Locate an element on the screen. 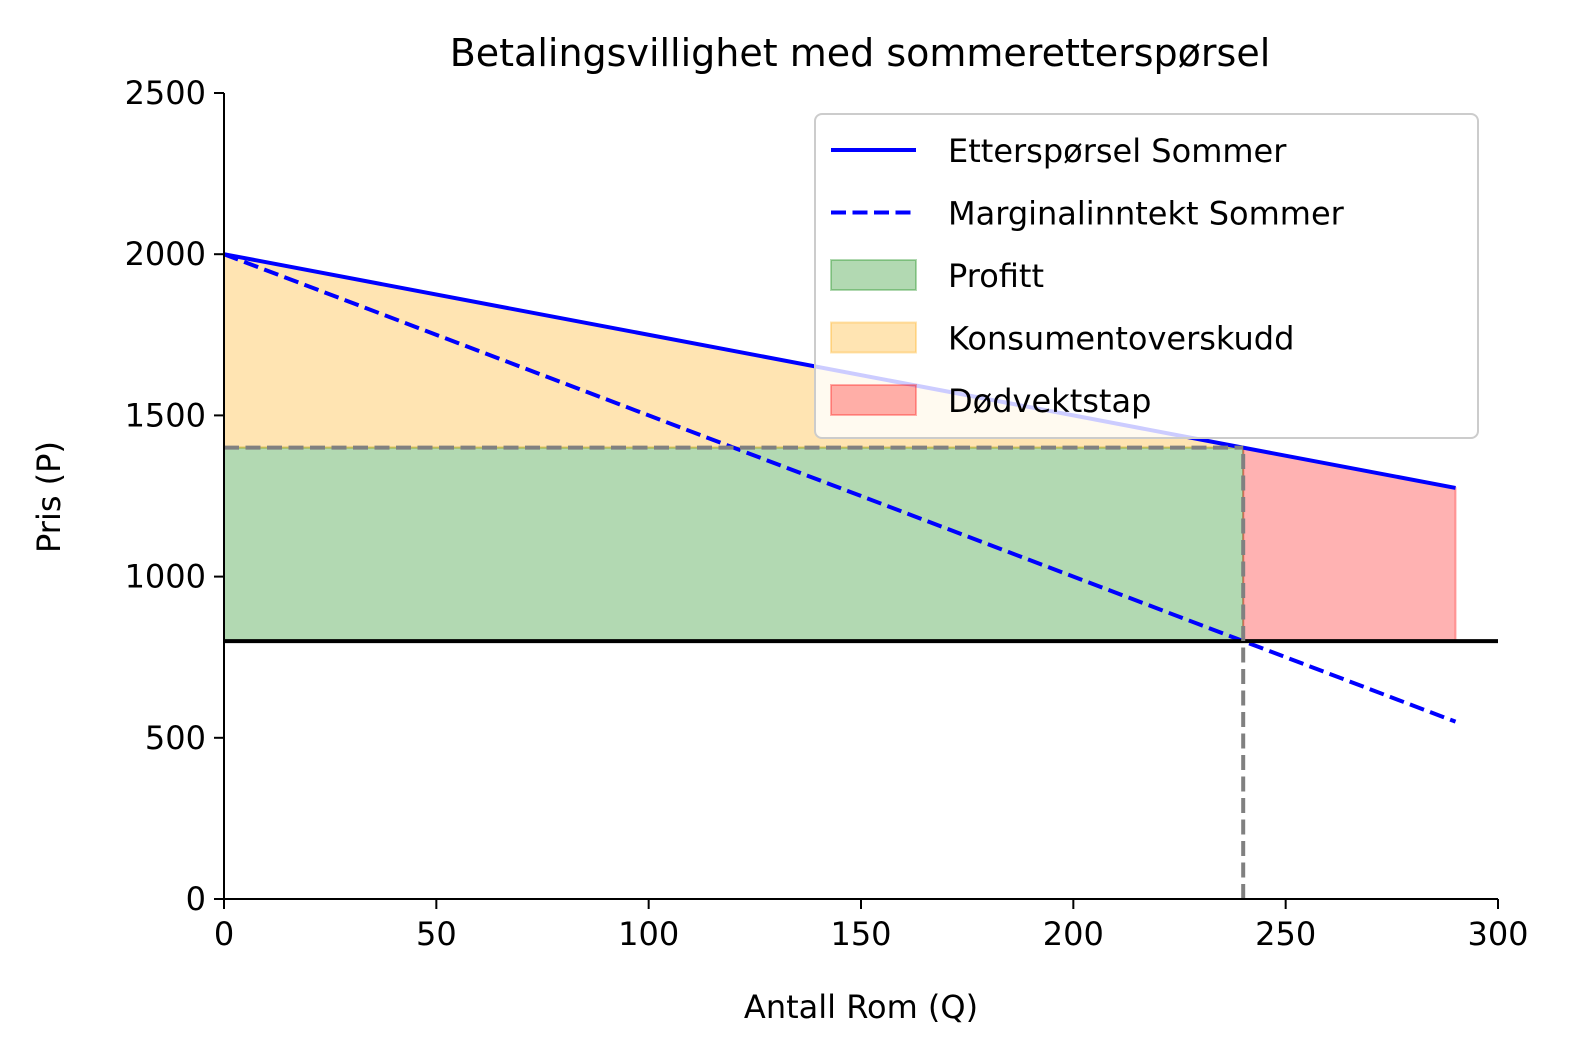 This screenshot has height=1061, width=1572. y-tick-label: 1500 is located at coordinates (165, 415).